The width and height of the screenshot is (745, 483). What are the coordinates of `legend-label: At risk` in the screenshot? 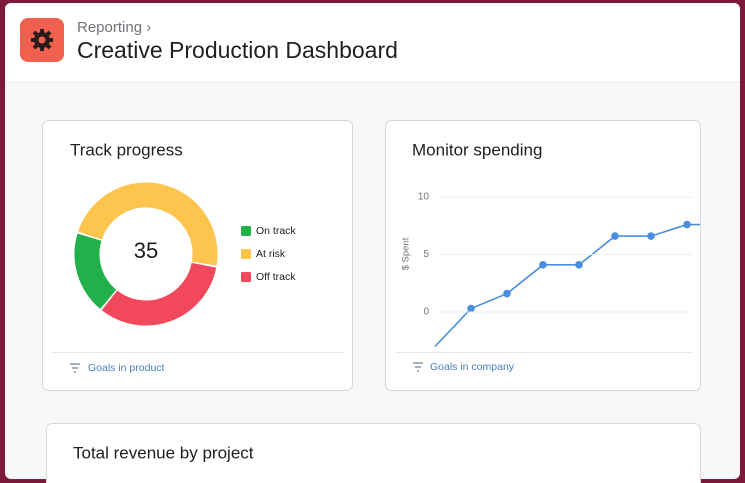 It's located at (271, 254).